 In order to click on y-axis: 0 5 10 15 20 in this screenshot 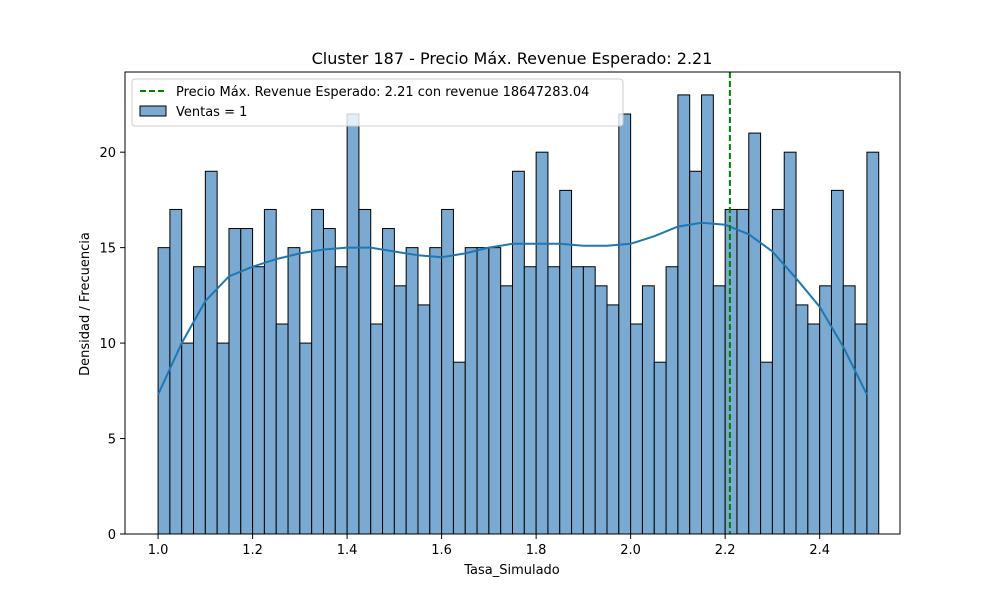, I will do `click(112, 344)`.